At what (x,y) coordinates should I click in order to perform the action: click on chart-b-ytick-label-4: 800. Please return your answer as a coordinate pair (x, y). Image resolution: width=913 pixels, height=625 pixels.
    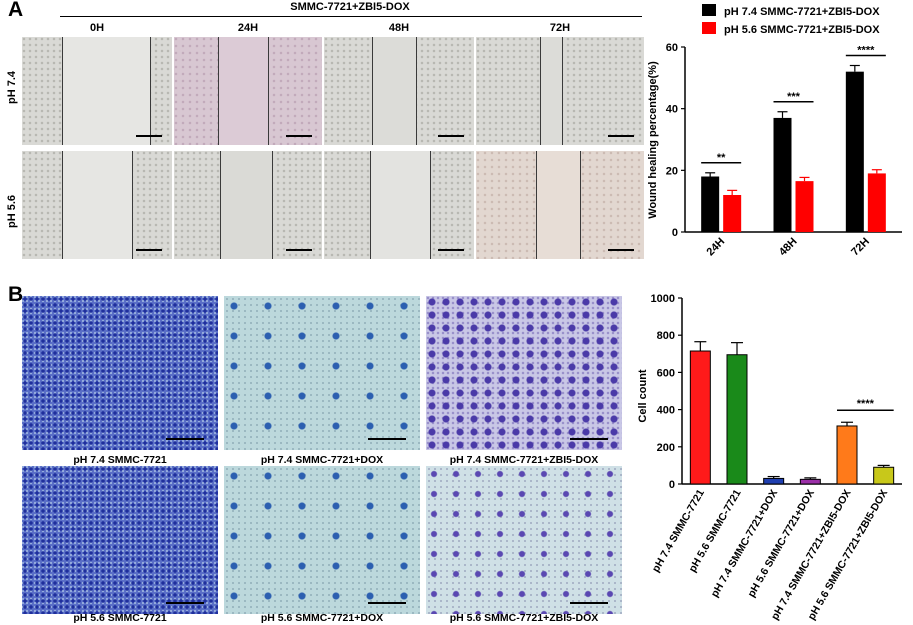
    Looking at the image, I should click on (666, 336).